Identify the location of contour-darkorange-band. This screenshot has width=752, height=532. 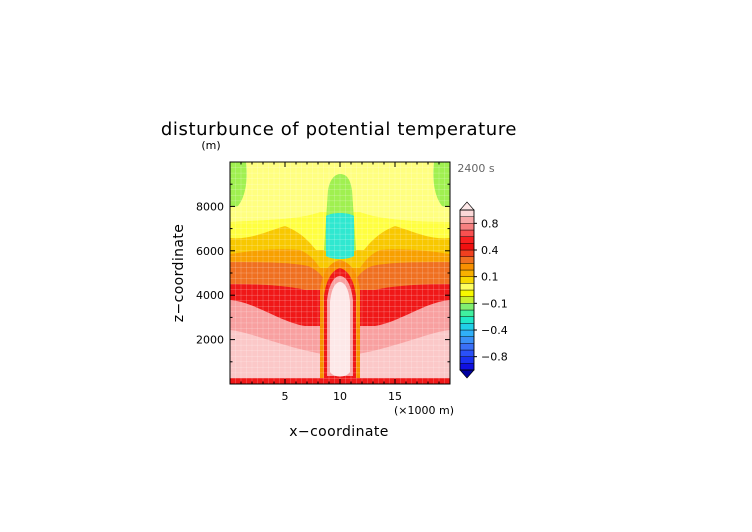
(340, 278).